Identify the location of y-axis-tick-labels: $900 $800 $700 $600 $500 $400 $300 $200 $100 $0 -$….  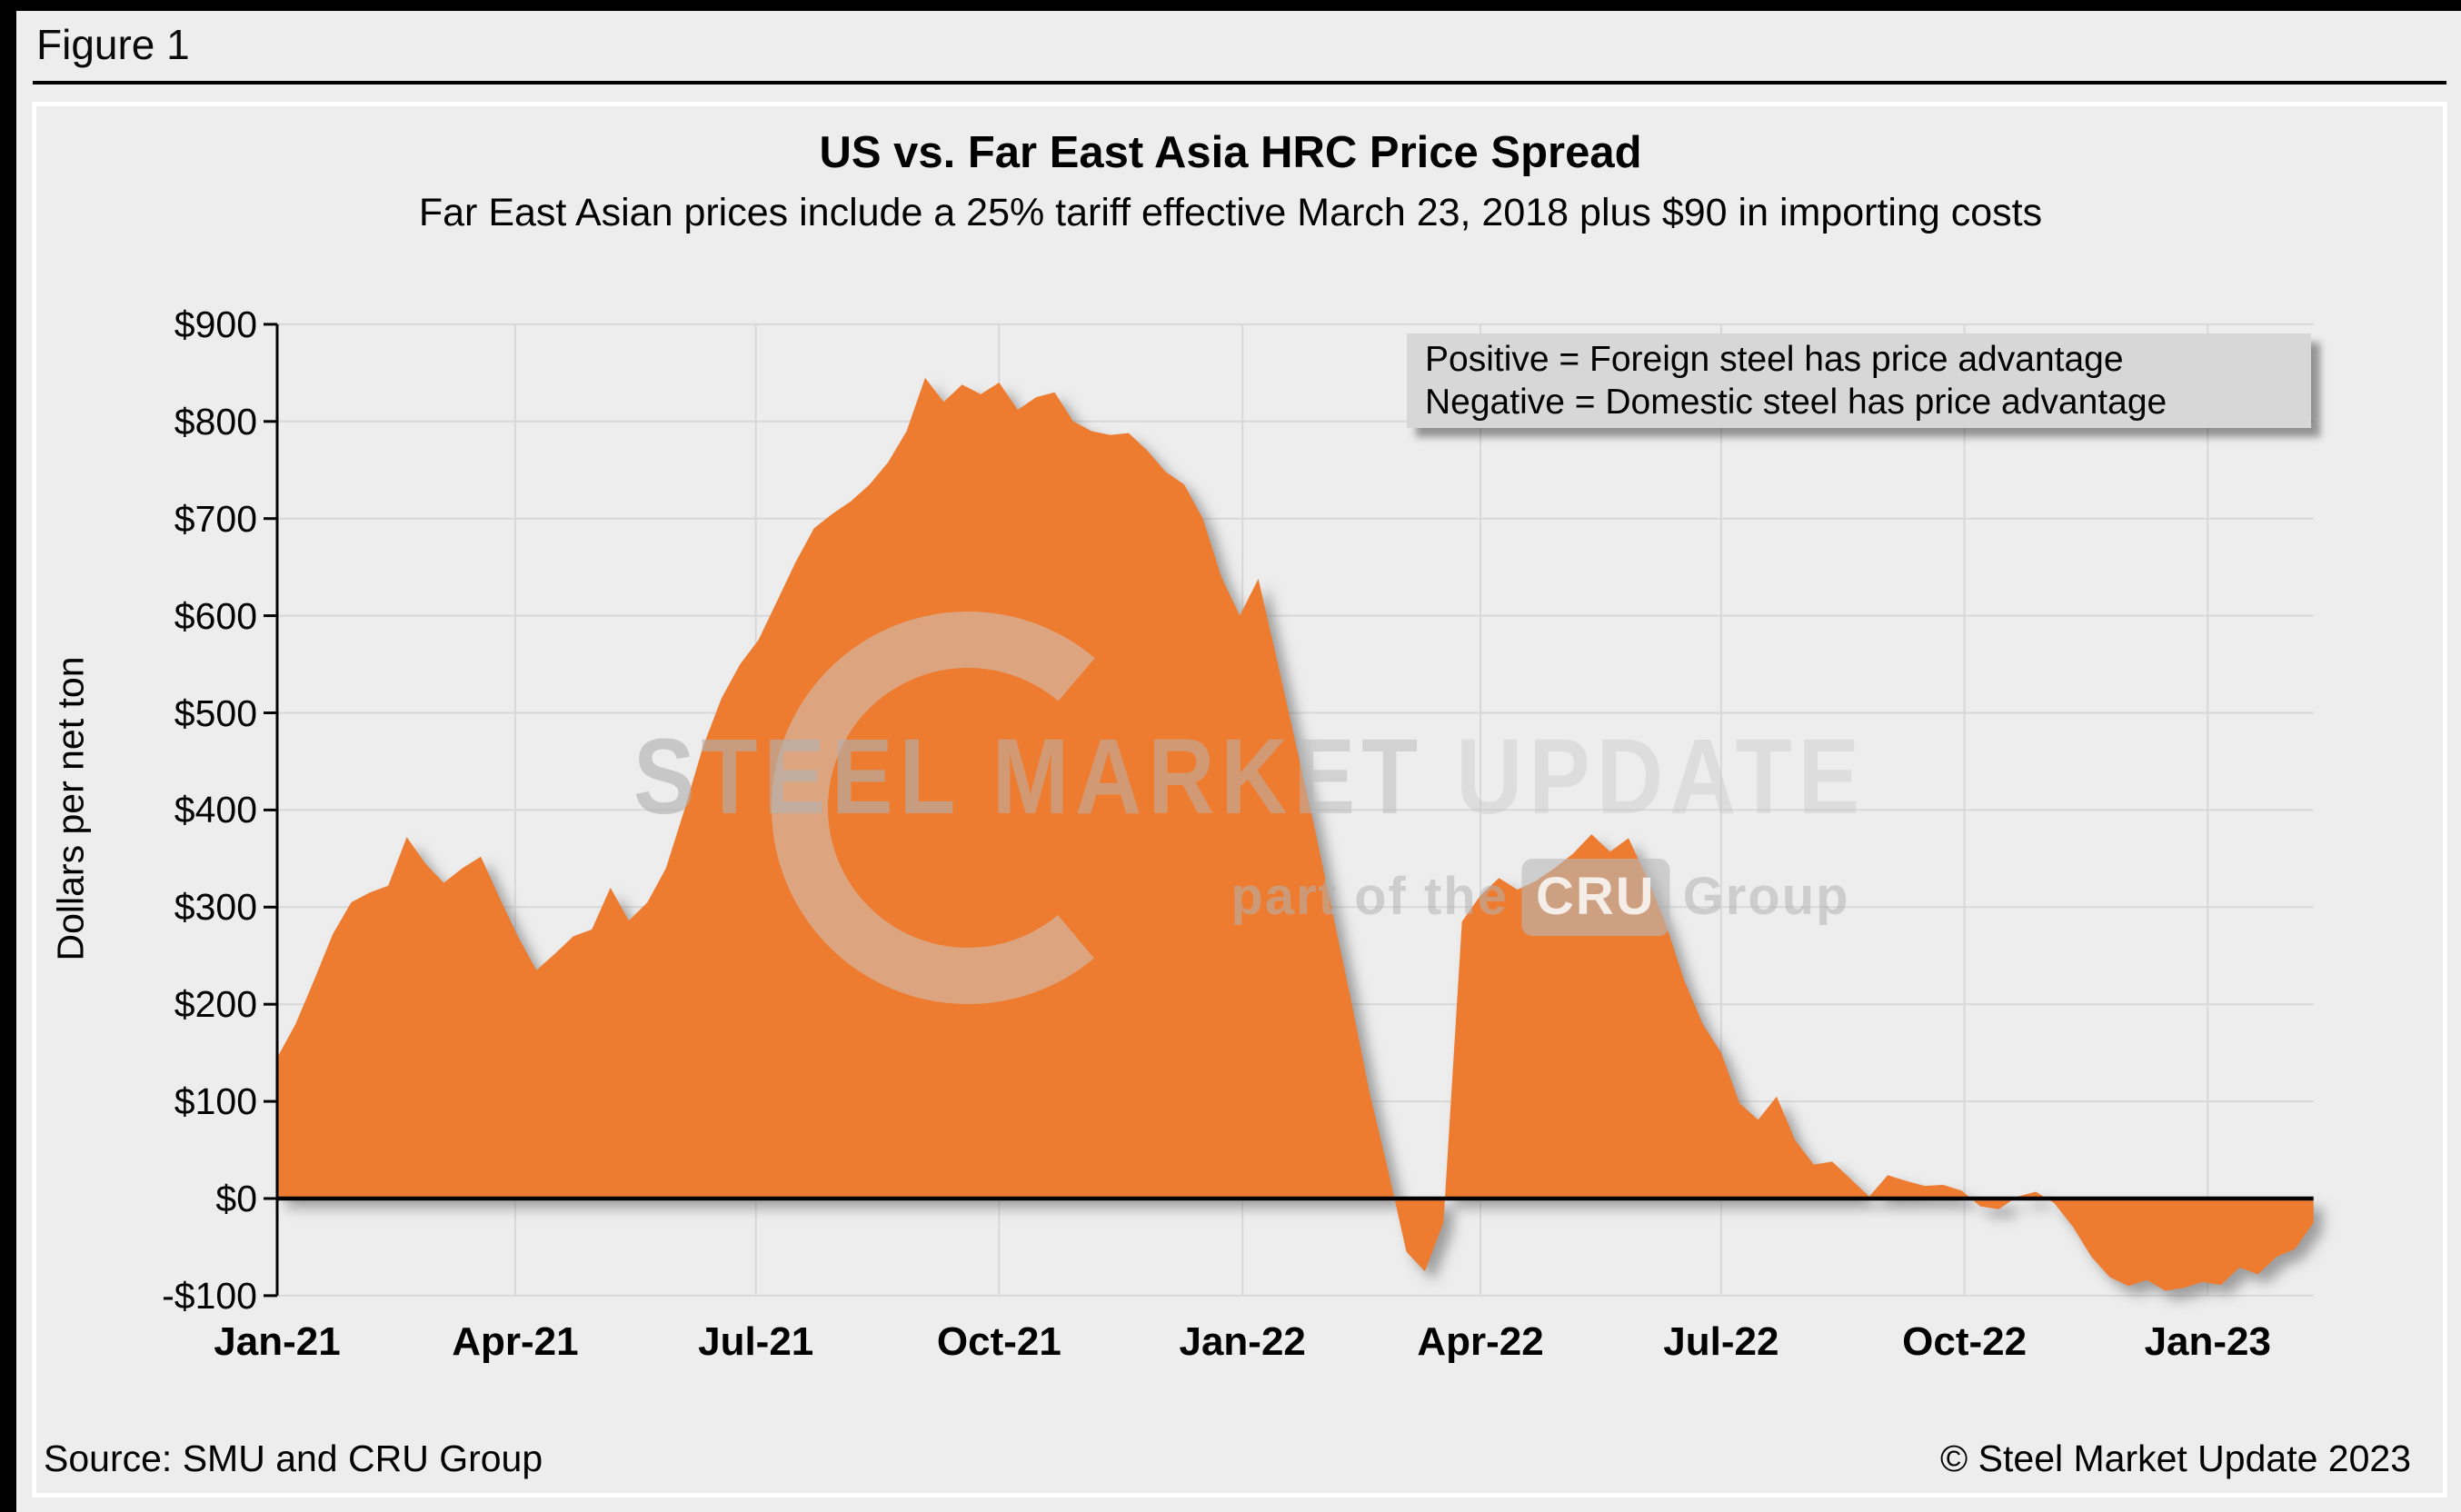
(128, 810).